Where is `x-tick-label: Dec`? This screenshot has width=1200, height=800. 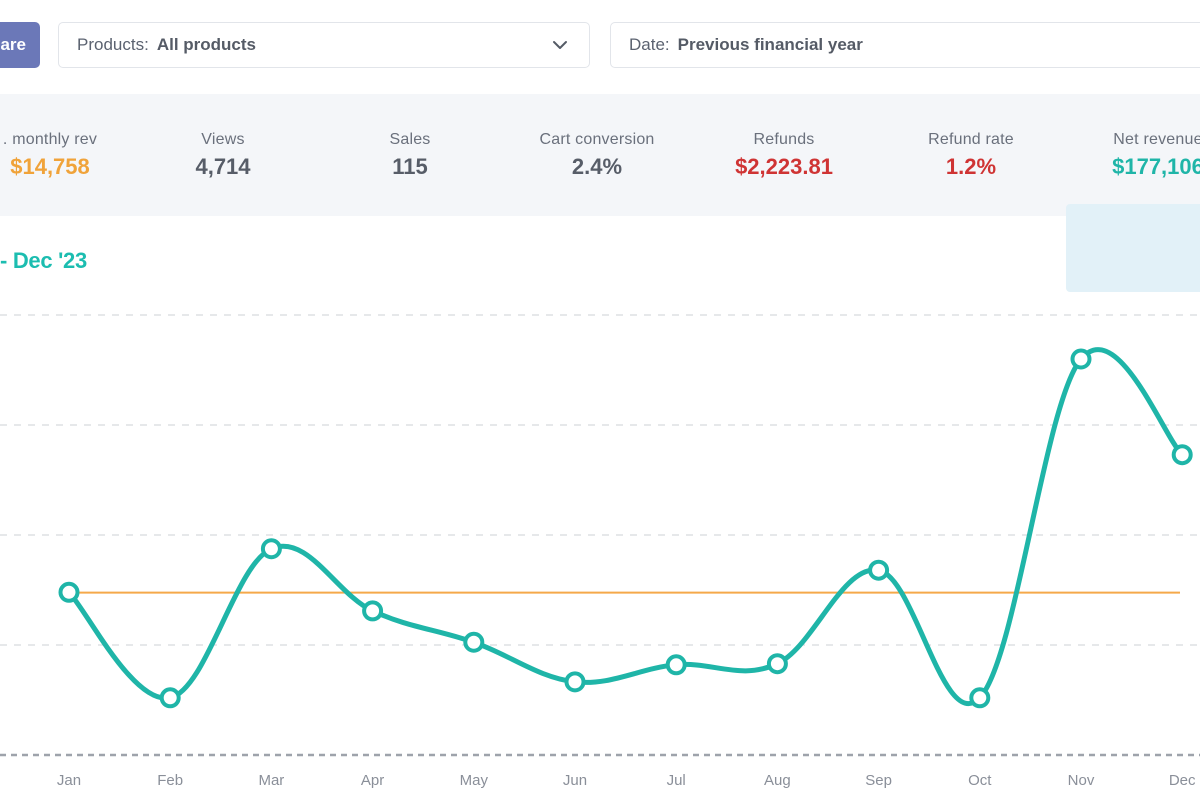
x-tick-label: Dec is located at coordinates (1182, 780).